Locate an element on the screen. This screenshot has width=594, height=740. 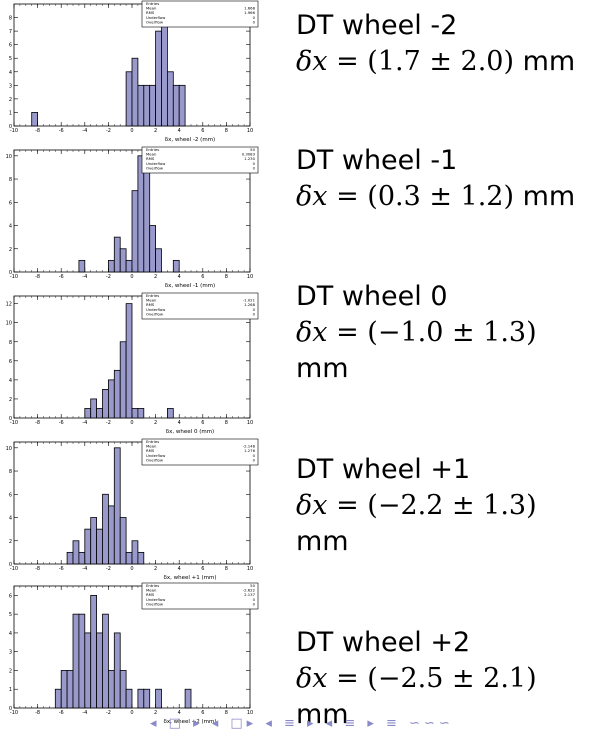
stats-label: Entries is located at coordinates (152, 441).